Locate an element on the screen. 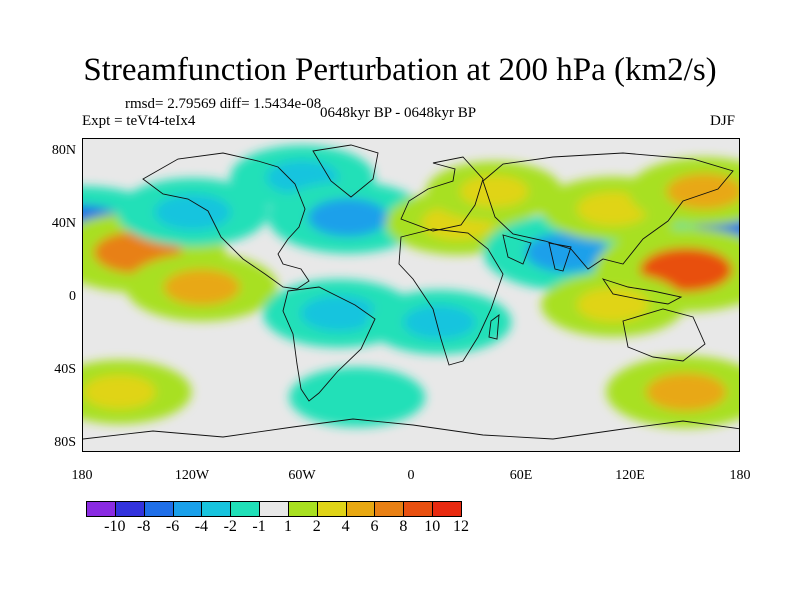 This screenshot has height=600, width=800. experiment-text: Expt = teVt4-teIx4 is located at coordinates (139, 121).